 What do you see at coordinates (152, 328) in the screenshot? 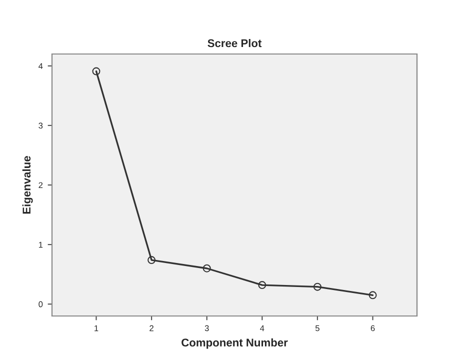
I see `x-tick-label: 2` at bounding box center [152, 328].